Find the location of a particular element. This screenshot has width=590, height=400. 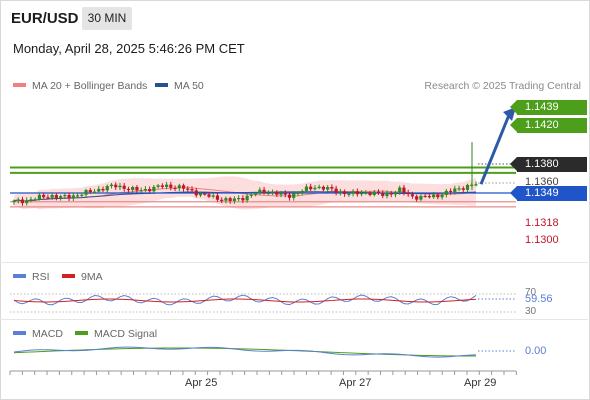

legend-macd-signal: MACD Signal is located at coordinates (116, 334).